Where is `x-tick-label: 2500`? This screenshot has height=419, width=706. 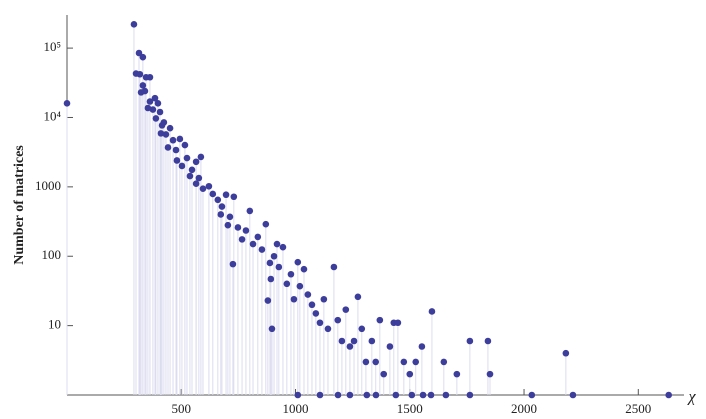
x-tick-label: 2500 is located at coordinates (638, 408).